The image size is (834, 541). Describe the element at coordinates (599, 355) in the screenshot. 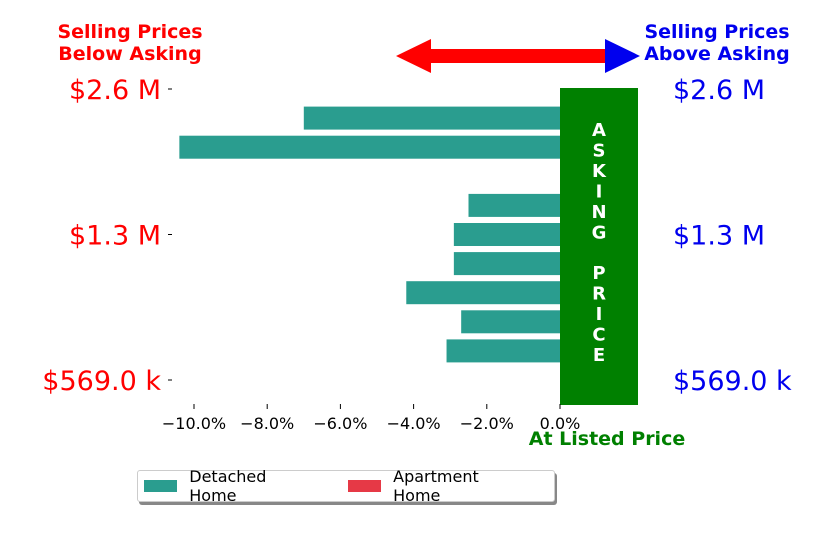

I see `asking-price-letter: E` at that location.